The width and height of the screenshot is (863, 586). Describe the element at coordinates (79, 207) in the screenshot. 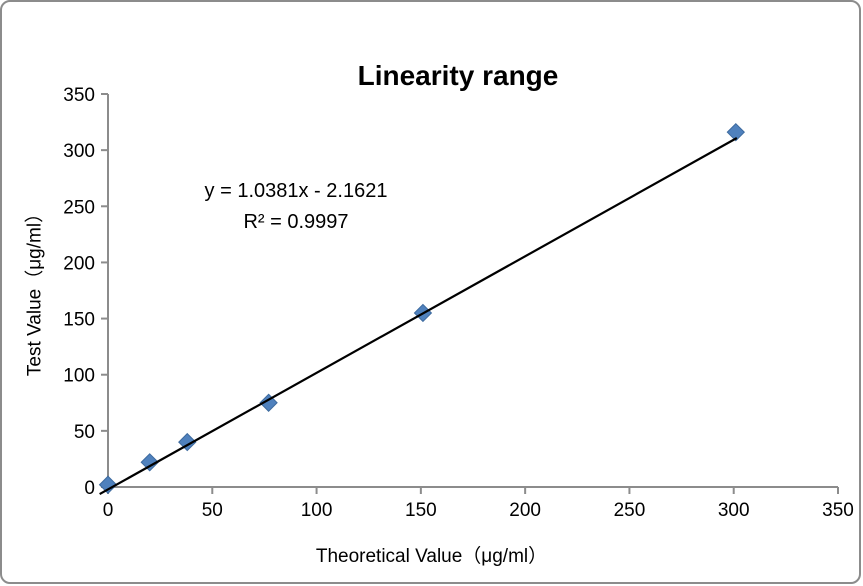

I see `y-tick-label: 250` at that location.